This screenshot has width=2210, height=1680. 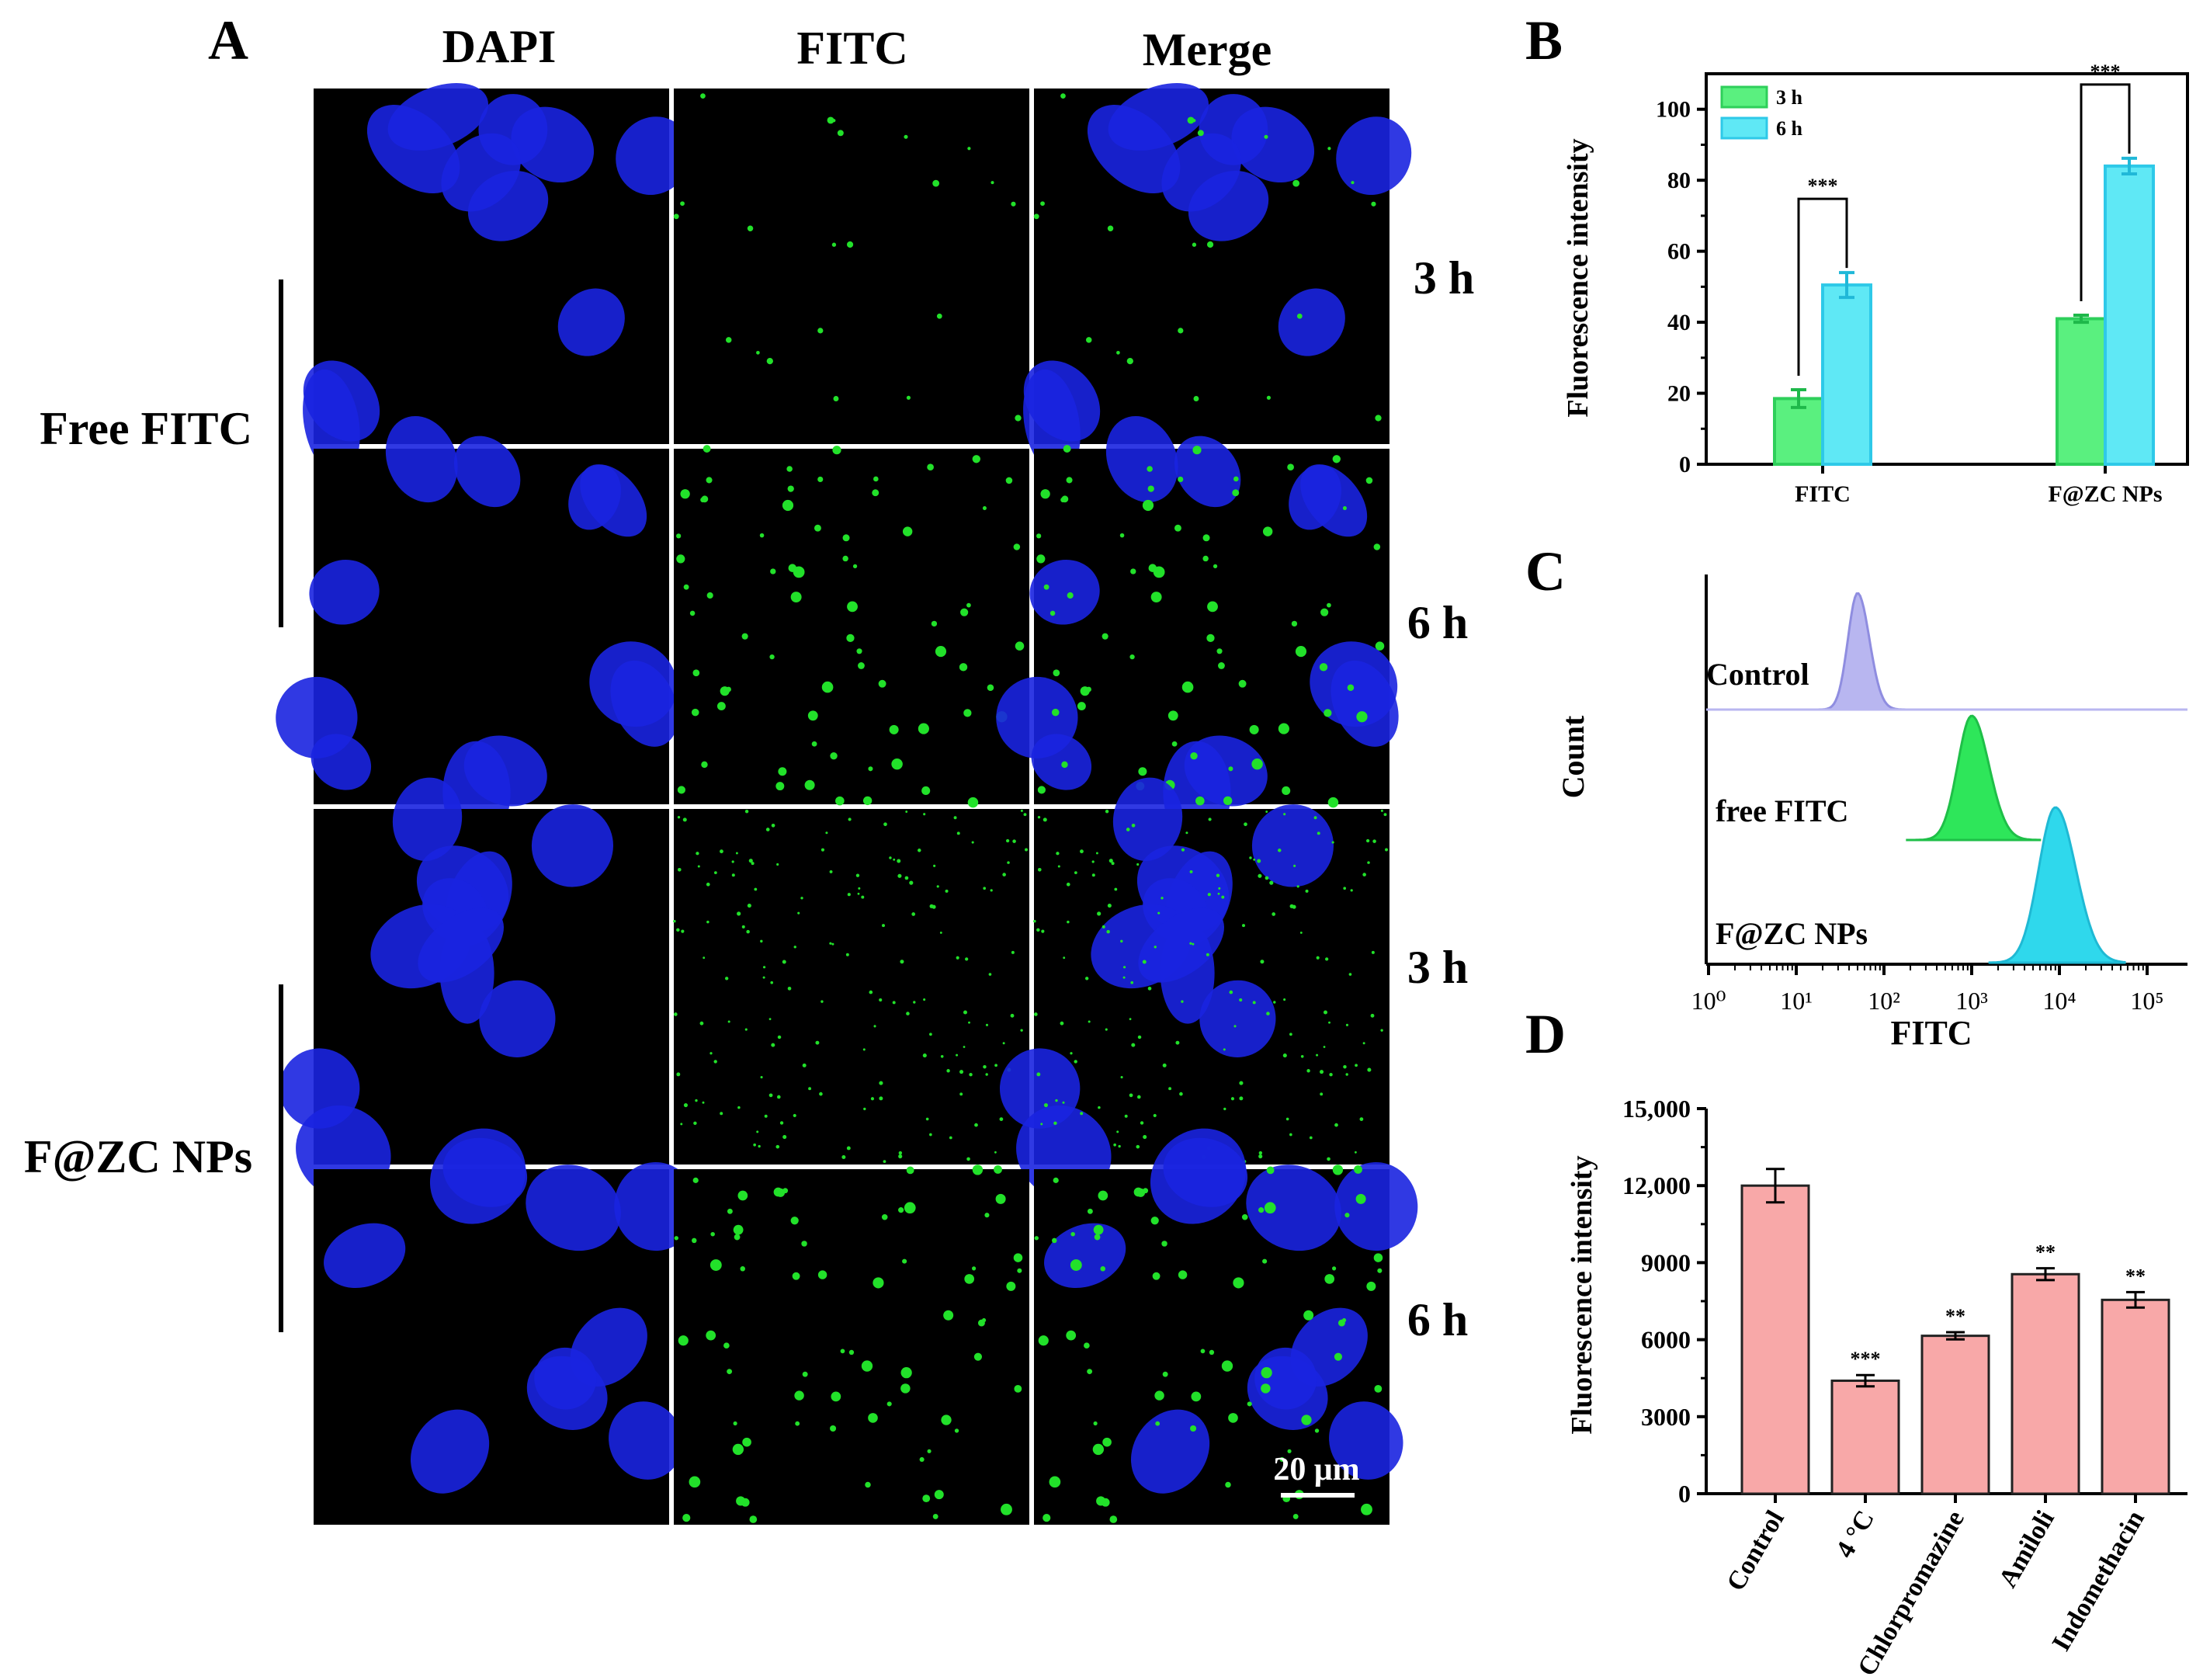 What do you see at coordinates (1859, 651) in the screenshot?
I see `histogram` at bounding box center [1859, 651].